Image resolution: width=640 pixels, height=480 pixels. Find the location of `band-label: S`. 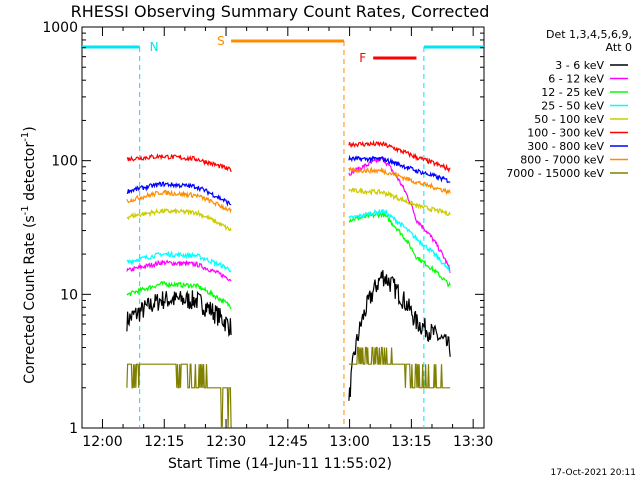

band-label: S is located at coordinates (221, 41).